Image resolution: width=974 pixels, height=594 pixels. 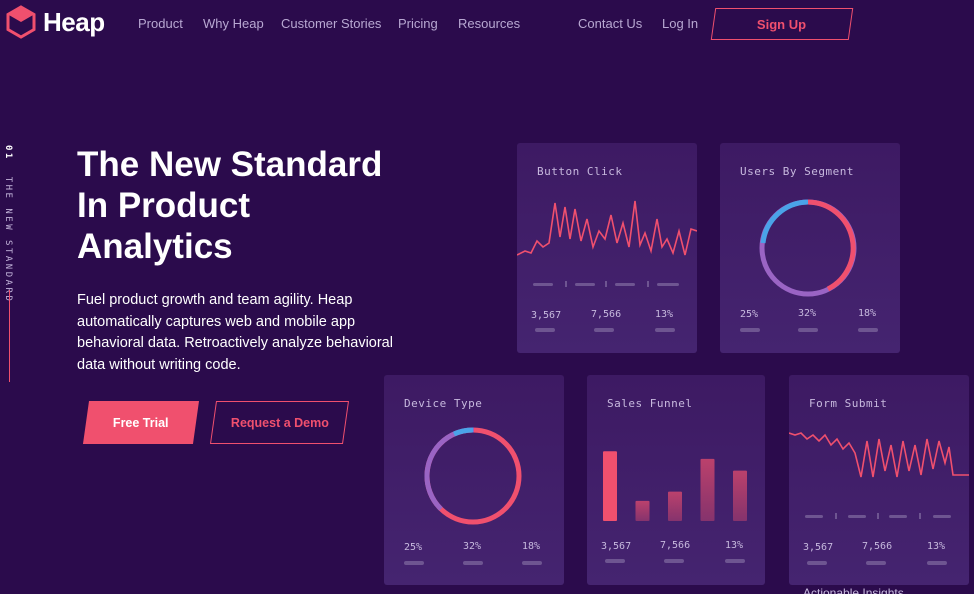 I want to click on headline-line-2: In Product, so click(x=164, y=205).